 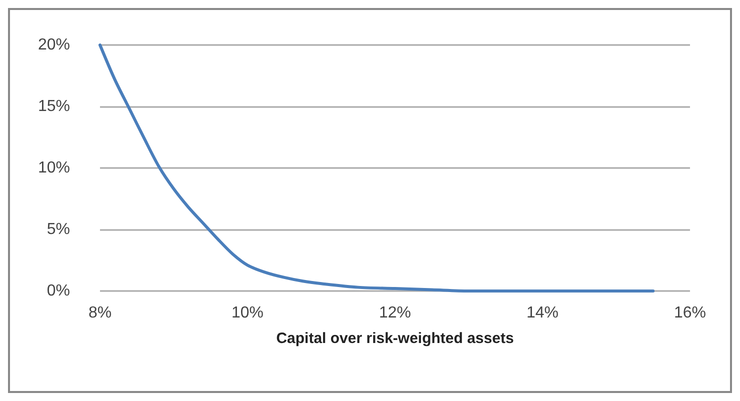 I want to click on y-tick-label: 10%, so click(x=54, y=168).